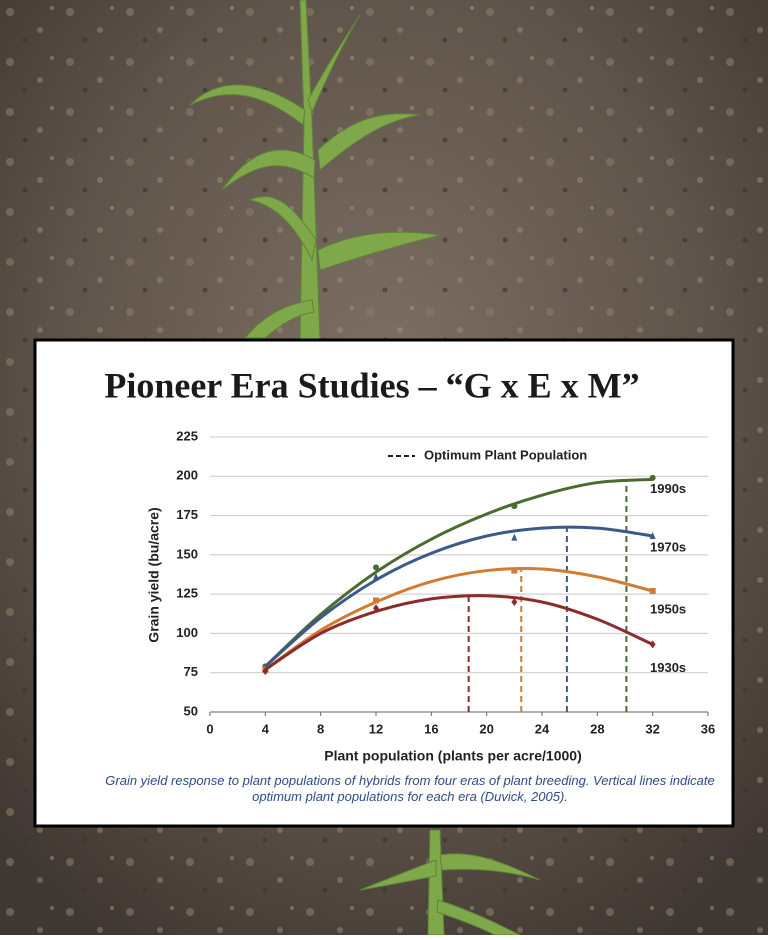  What do you see at coordinates (652, 728) in the screenshot?
I see `x-tick-label: 32` at bounding box center [652, 728].